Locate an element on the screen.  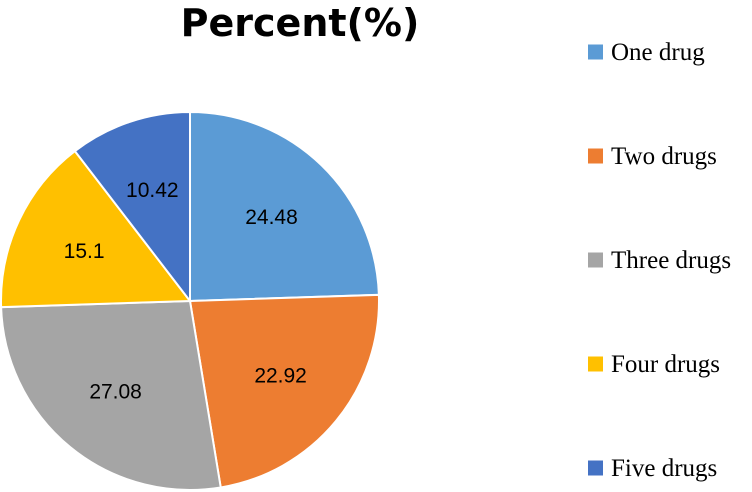
data-label-two-drugs: 22.92 is located at coordinates (280, 375).